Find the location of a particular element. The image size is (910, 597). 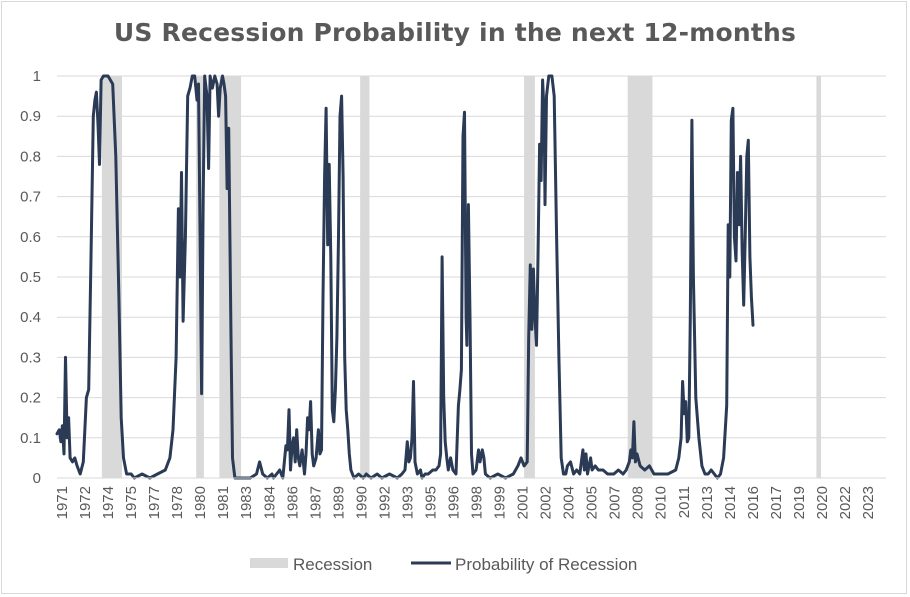

x-tick-label: 2010 is located at coordinates (661, 502).